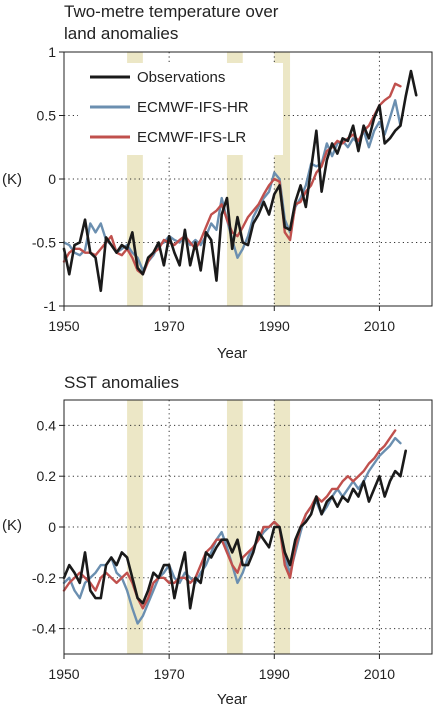  I want to click on y-tick-label: -0.5, so click(44, 243).